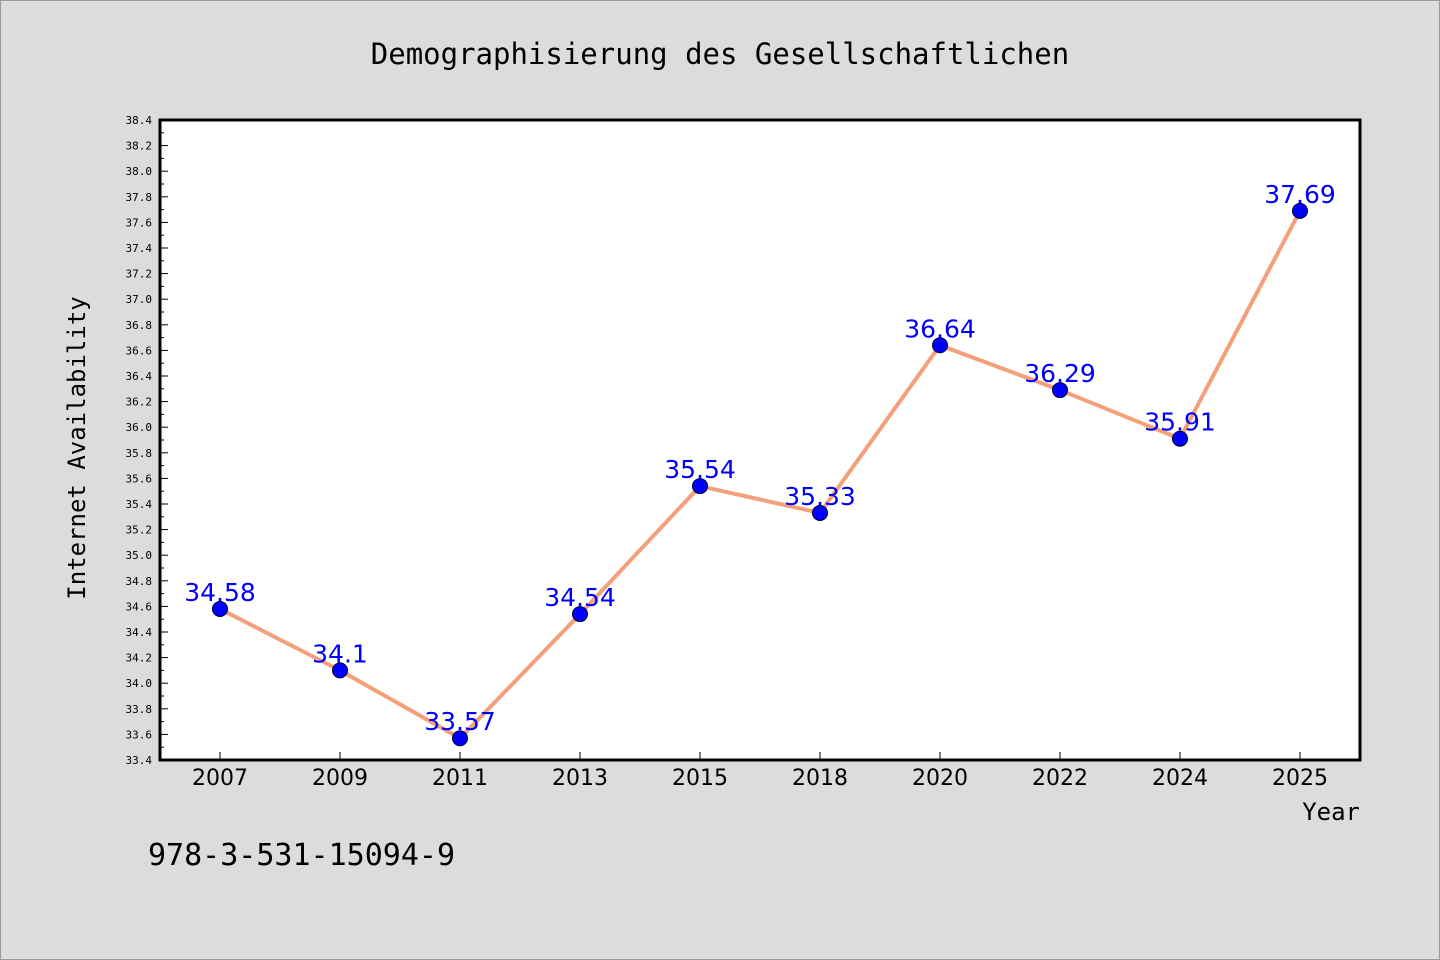  What do you see at coordinates (460, 721) in the screenshot?
I see `data-label: 33.57` at bounding box center [460, 721].